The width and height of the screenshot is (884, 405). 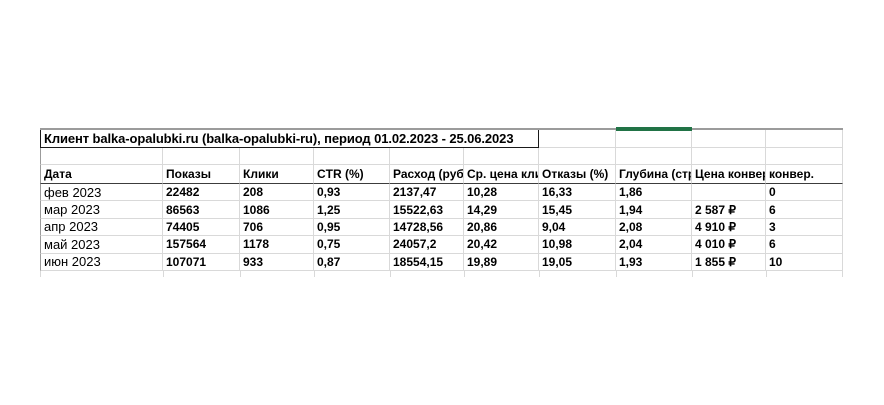 What do you see at coordinates (277, 174) in the screenshot?
I see `column-header-clicks: Клики` at bounding box center [277, 174].